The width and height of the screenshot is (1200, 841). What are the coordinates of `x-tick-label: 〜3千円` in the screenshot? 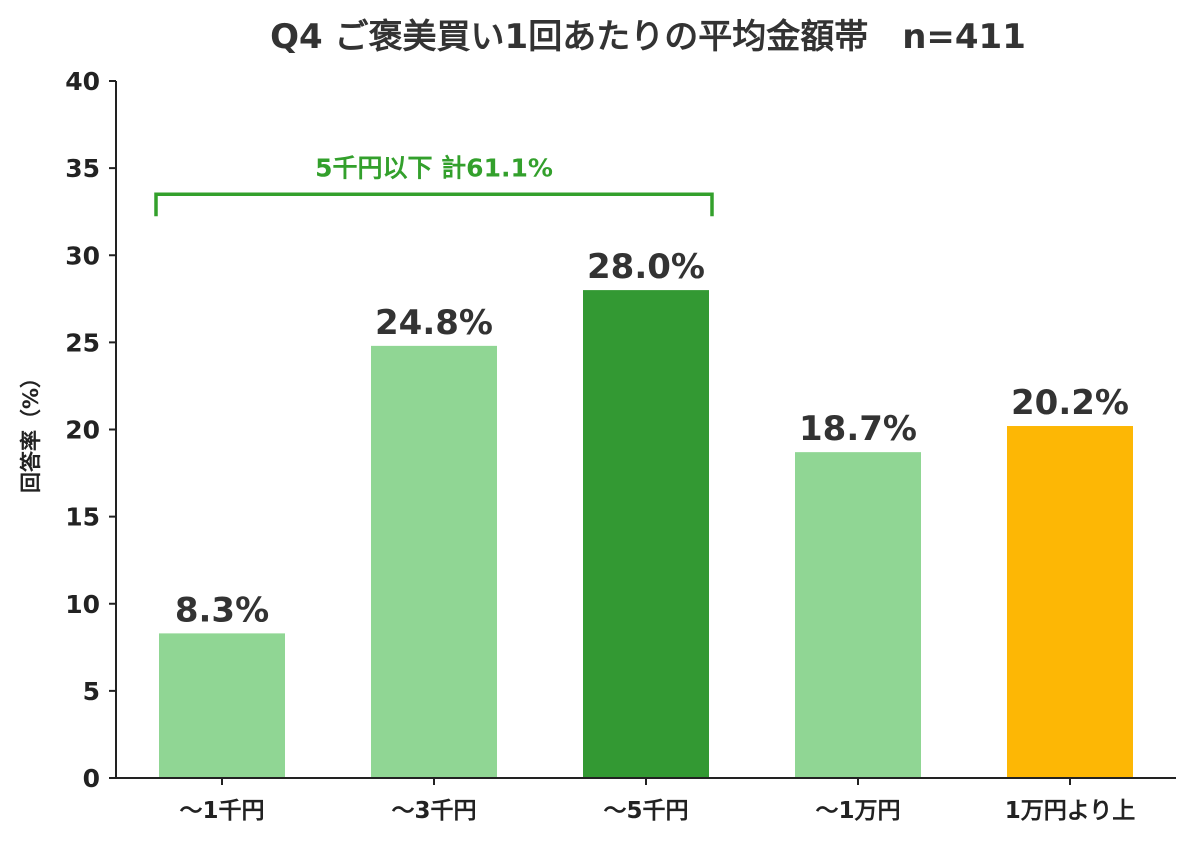 It's located at (433, 811).